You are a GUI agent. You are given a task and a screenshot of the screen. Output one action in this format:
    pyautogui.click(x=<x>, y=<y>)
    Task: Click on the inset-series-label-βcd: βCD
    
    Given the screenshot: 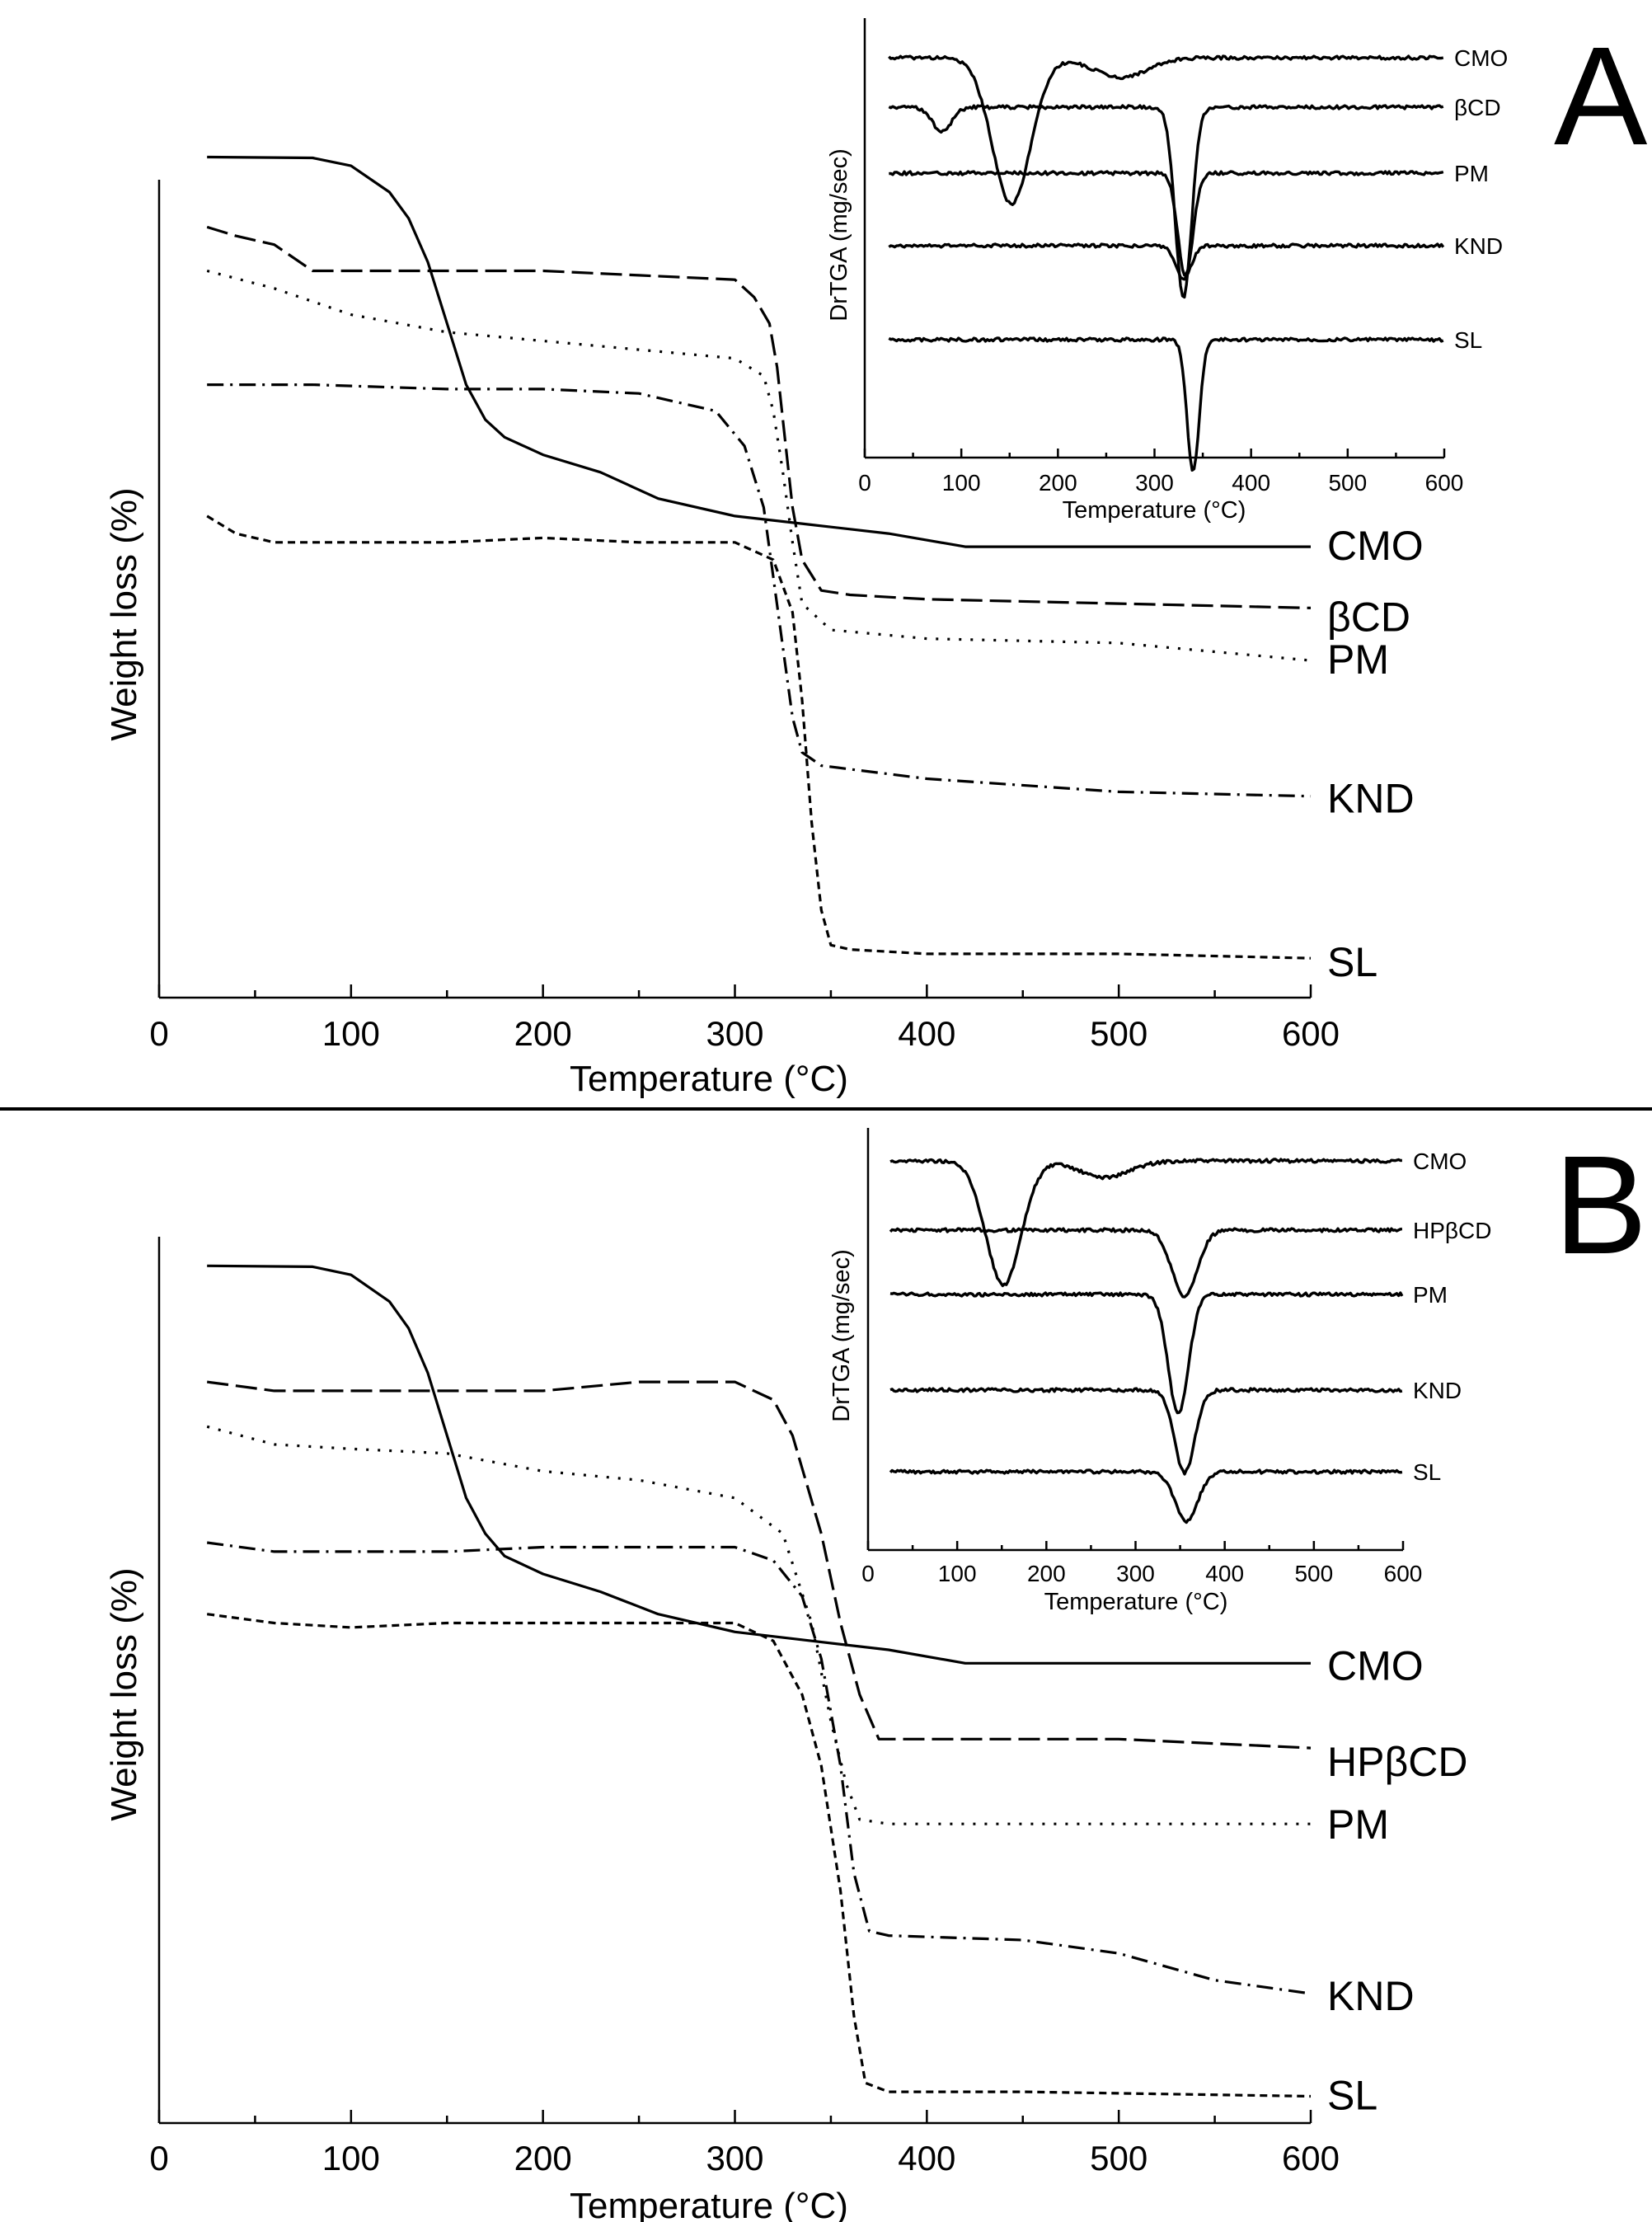 What is the action you would take?
    pyautogui.click(x=1477, y=107)
    